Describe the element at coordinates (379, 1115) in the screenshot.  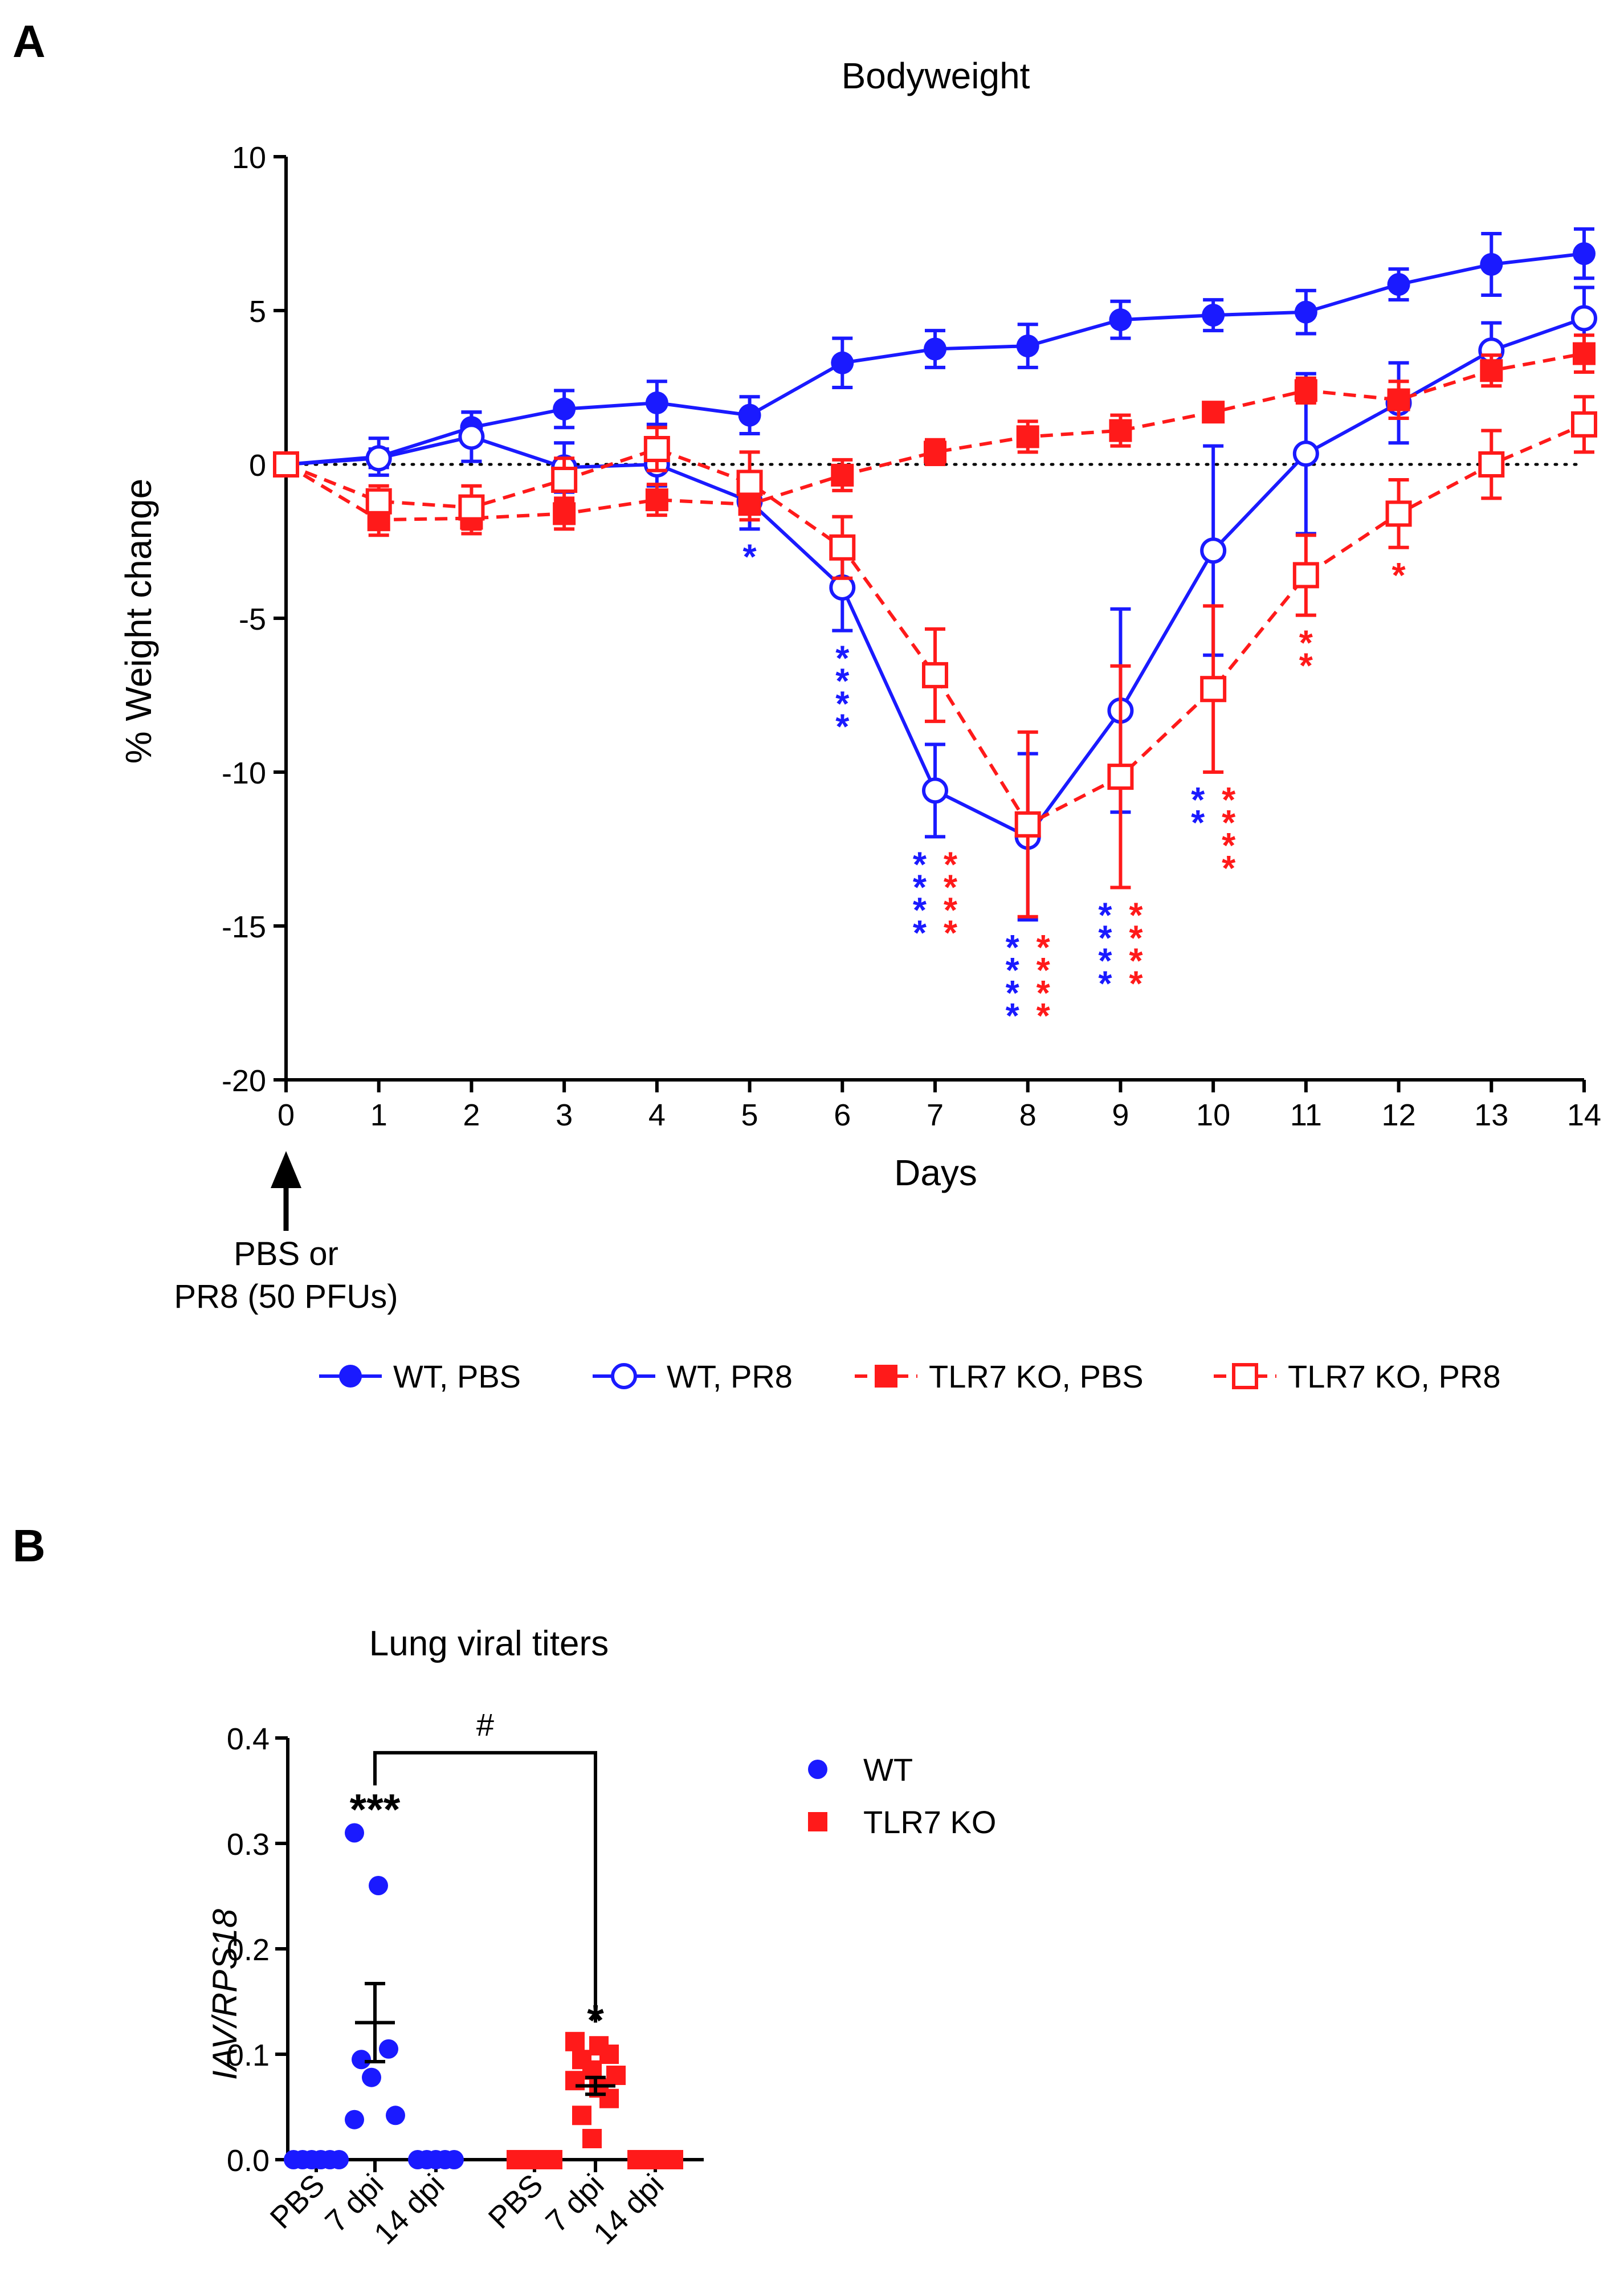
I see `chart-a-x-tick-label: 1` at that location.